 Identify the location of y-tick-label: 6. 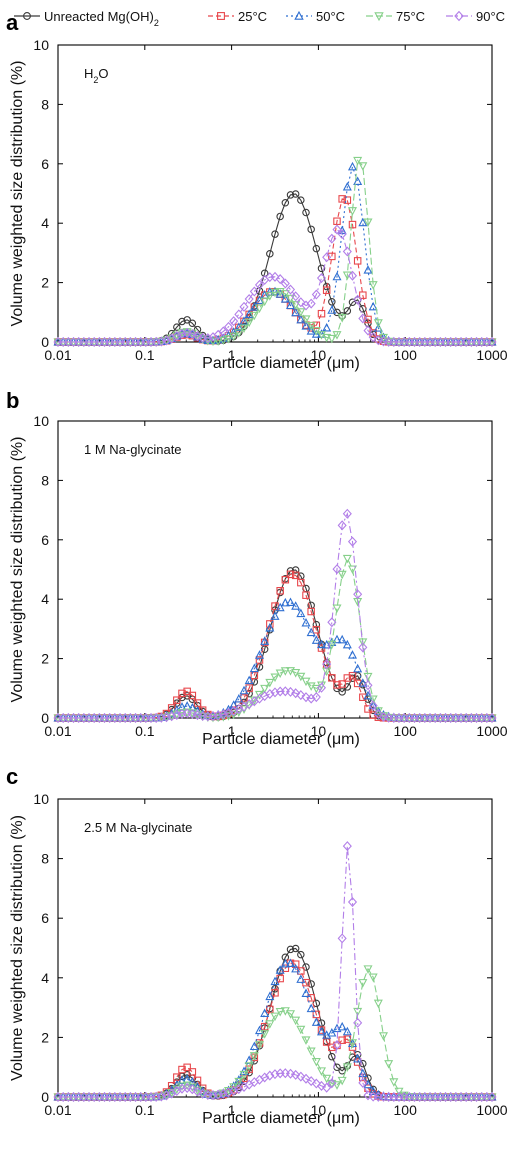
(45, 918).